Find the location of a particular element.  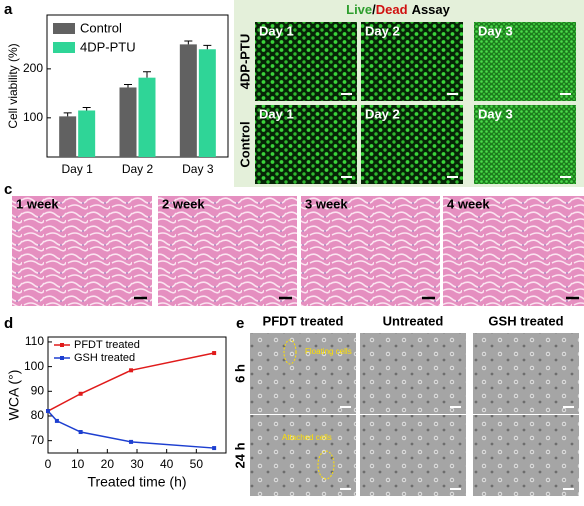

x-tick-label: 0 is located at coordinates (48, 464).